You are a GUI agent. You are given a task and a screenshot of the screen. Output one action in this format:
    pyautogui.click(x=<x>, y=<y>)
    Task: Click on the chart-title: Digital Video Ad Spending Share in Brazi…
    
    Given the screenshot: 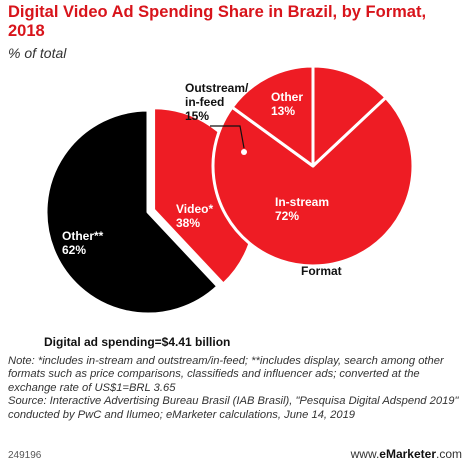 What is the action you would take?
    pyautogui.click(x=217, y=21)
    